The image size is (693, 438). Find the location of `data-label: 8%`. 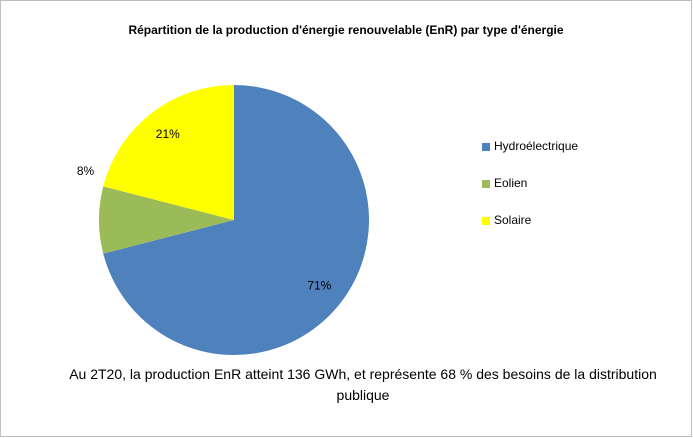

data-label: 8% is located at coordinates (86, 171).